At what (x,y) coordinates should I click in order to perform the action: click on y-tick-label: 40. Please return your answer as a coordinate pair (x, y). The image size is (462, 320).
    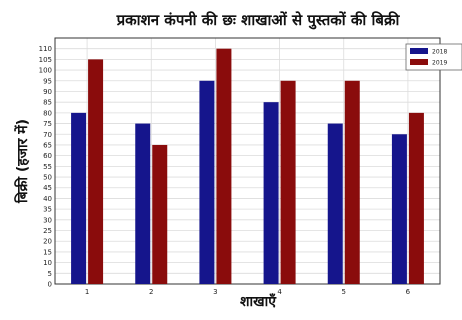
    Looking at the image, I should click on (47, 199).